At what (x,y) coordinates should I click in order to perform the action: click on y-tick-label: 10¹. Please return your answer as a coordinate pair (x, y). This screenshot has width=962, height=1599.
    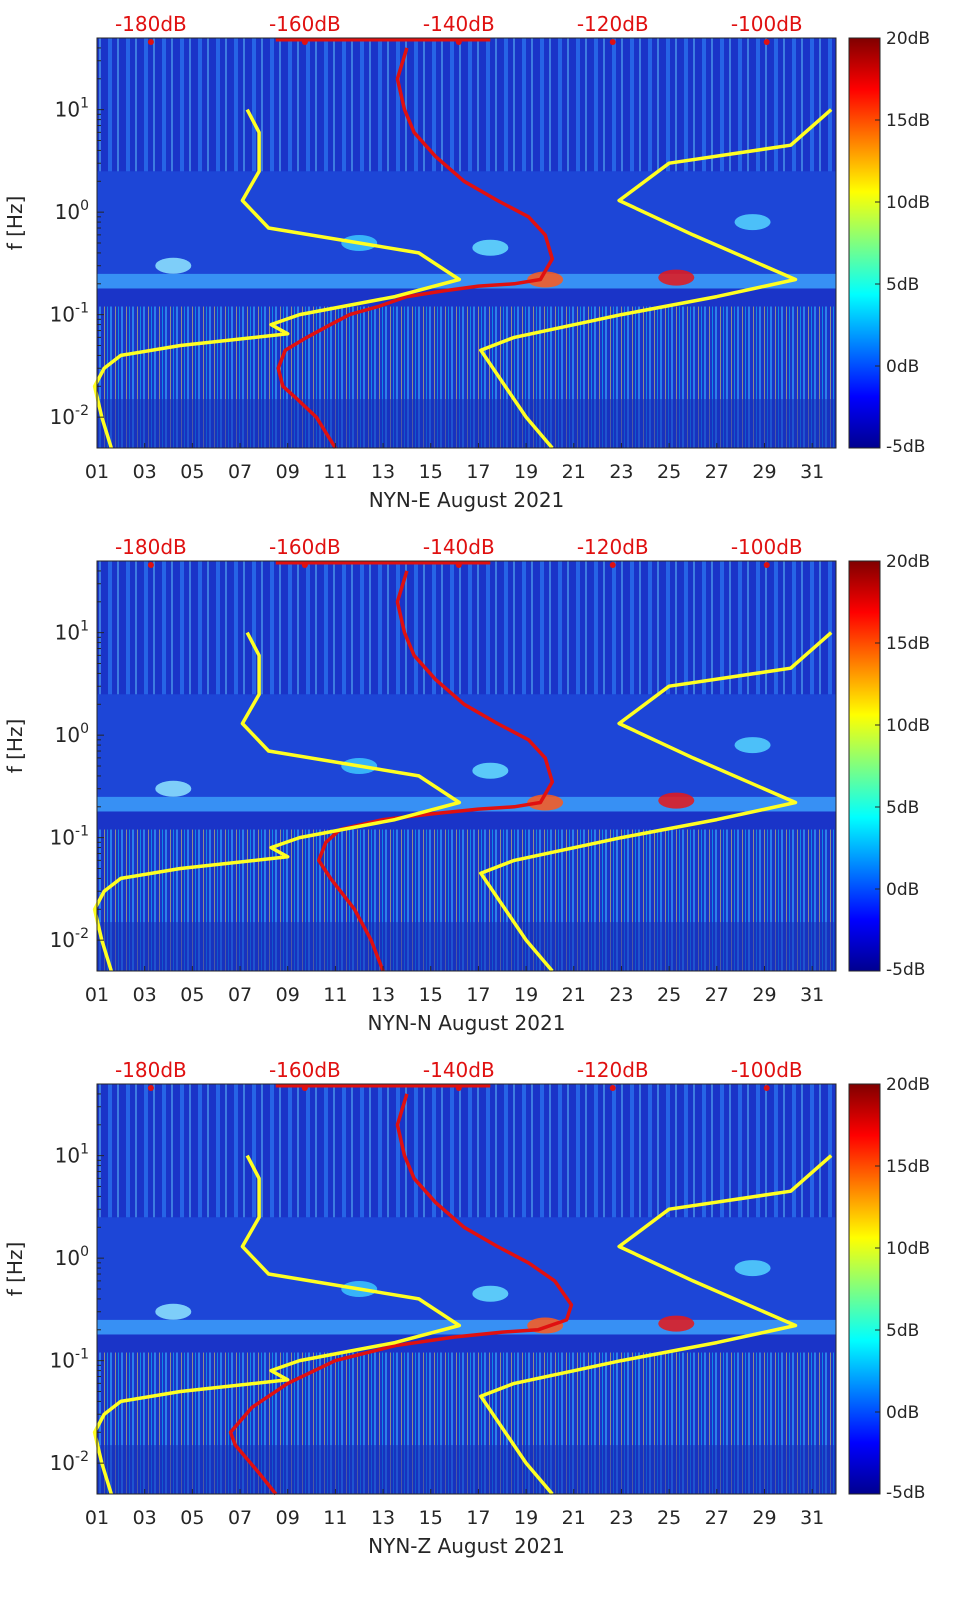
    Looking at the image, I should click on (72, 632).